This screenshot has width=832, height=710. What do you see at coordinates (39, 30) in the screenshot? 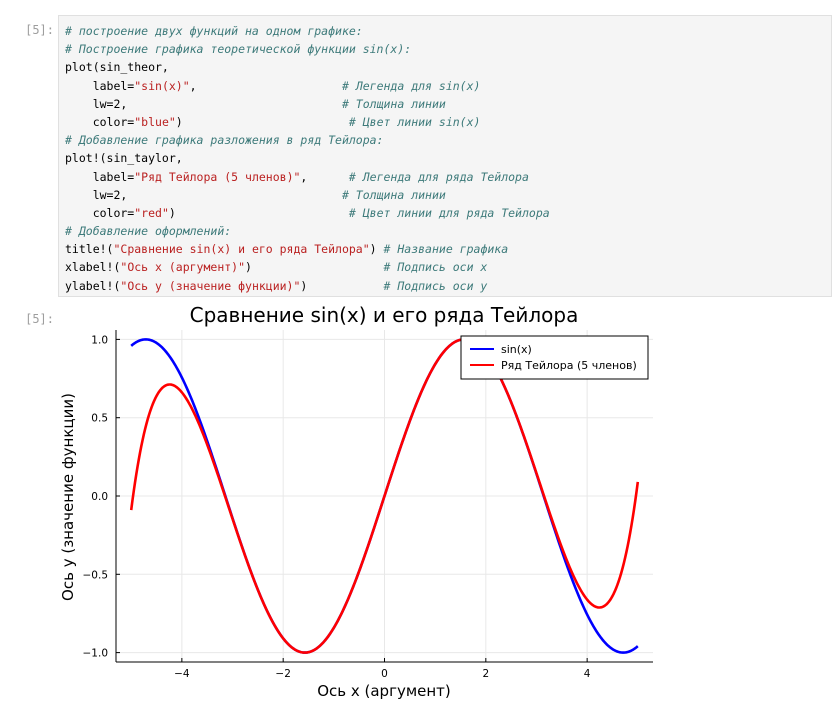
I see `input-prompt: [5]:` at bounding box center [39, 30].